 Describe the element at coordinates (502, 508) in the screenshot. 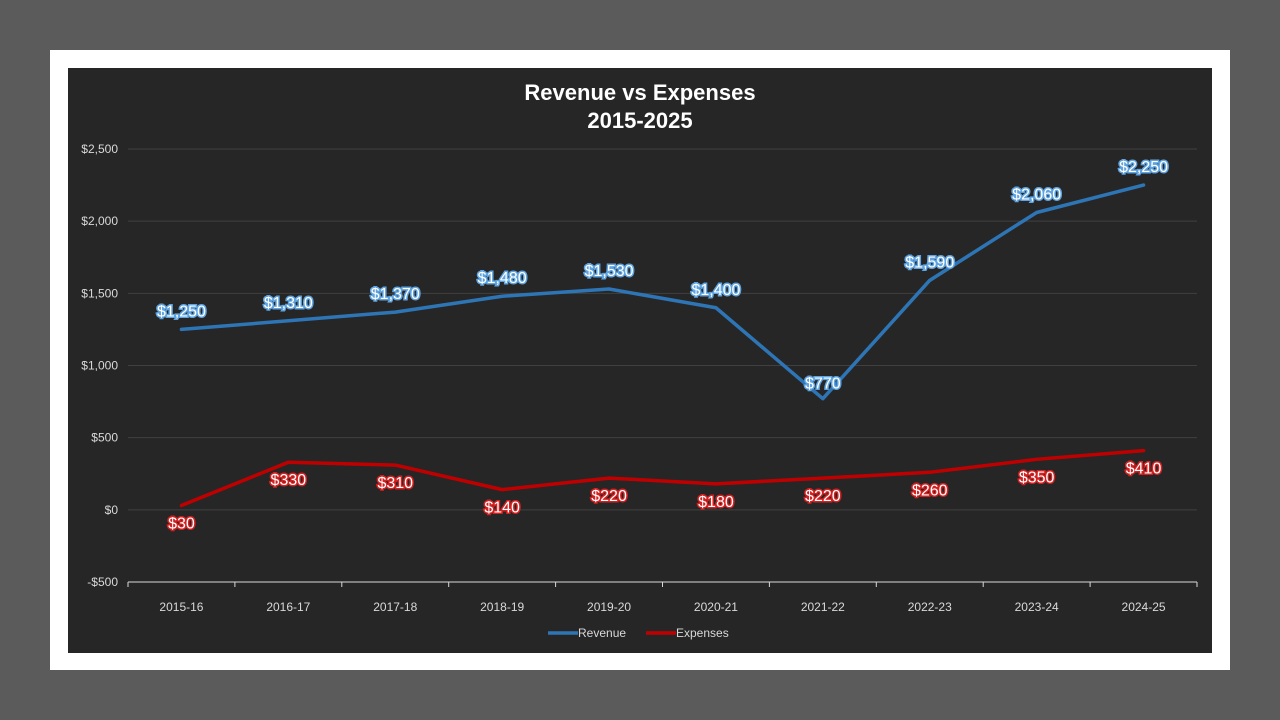

I see `data-label-expenses: $140` at that location.